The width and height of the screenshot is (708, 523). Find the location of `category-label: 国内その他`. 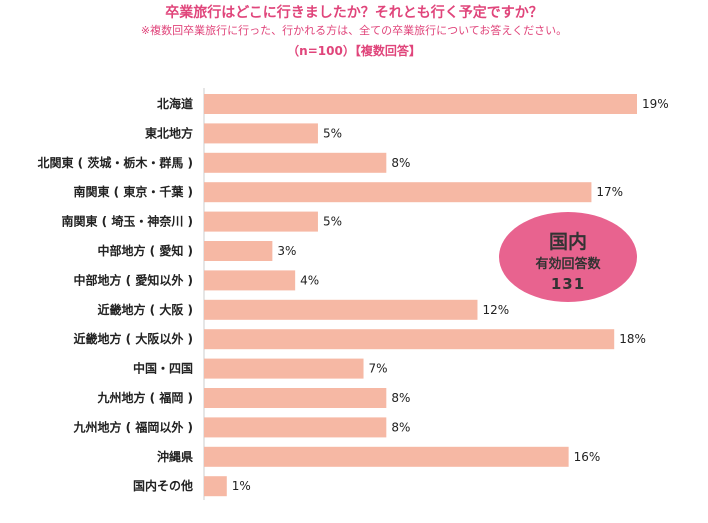

category-label: 国内その他 is located at coordinates (163, 485).